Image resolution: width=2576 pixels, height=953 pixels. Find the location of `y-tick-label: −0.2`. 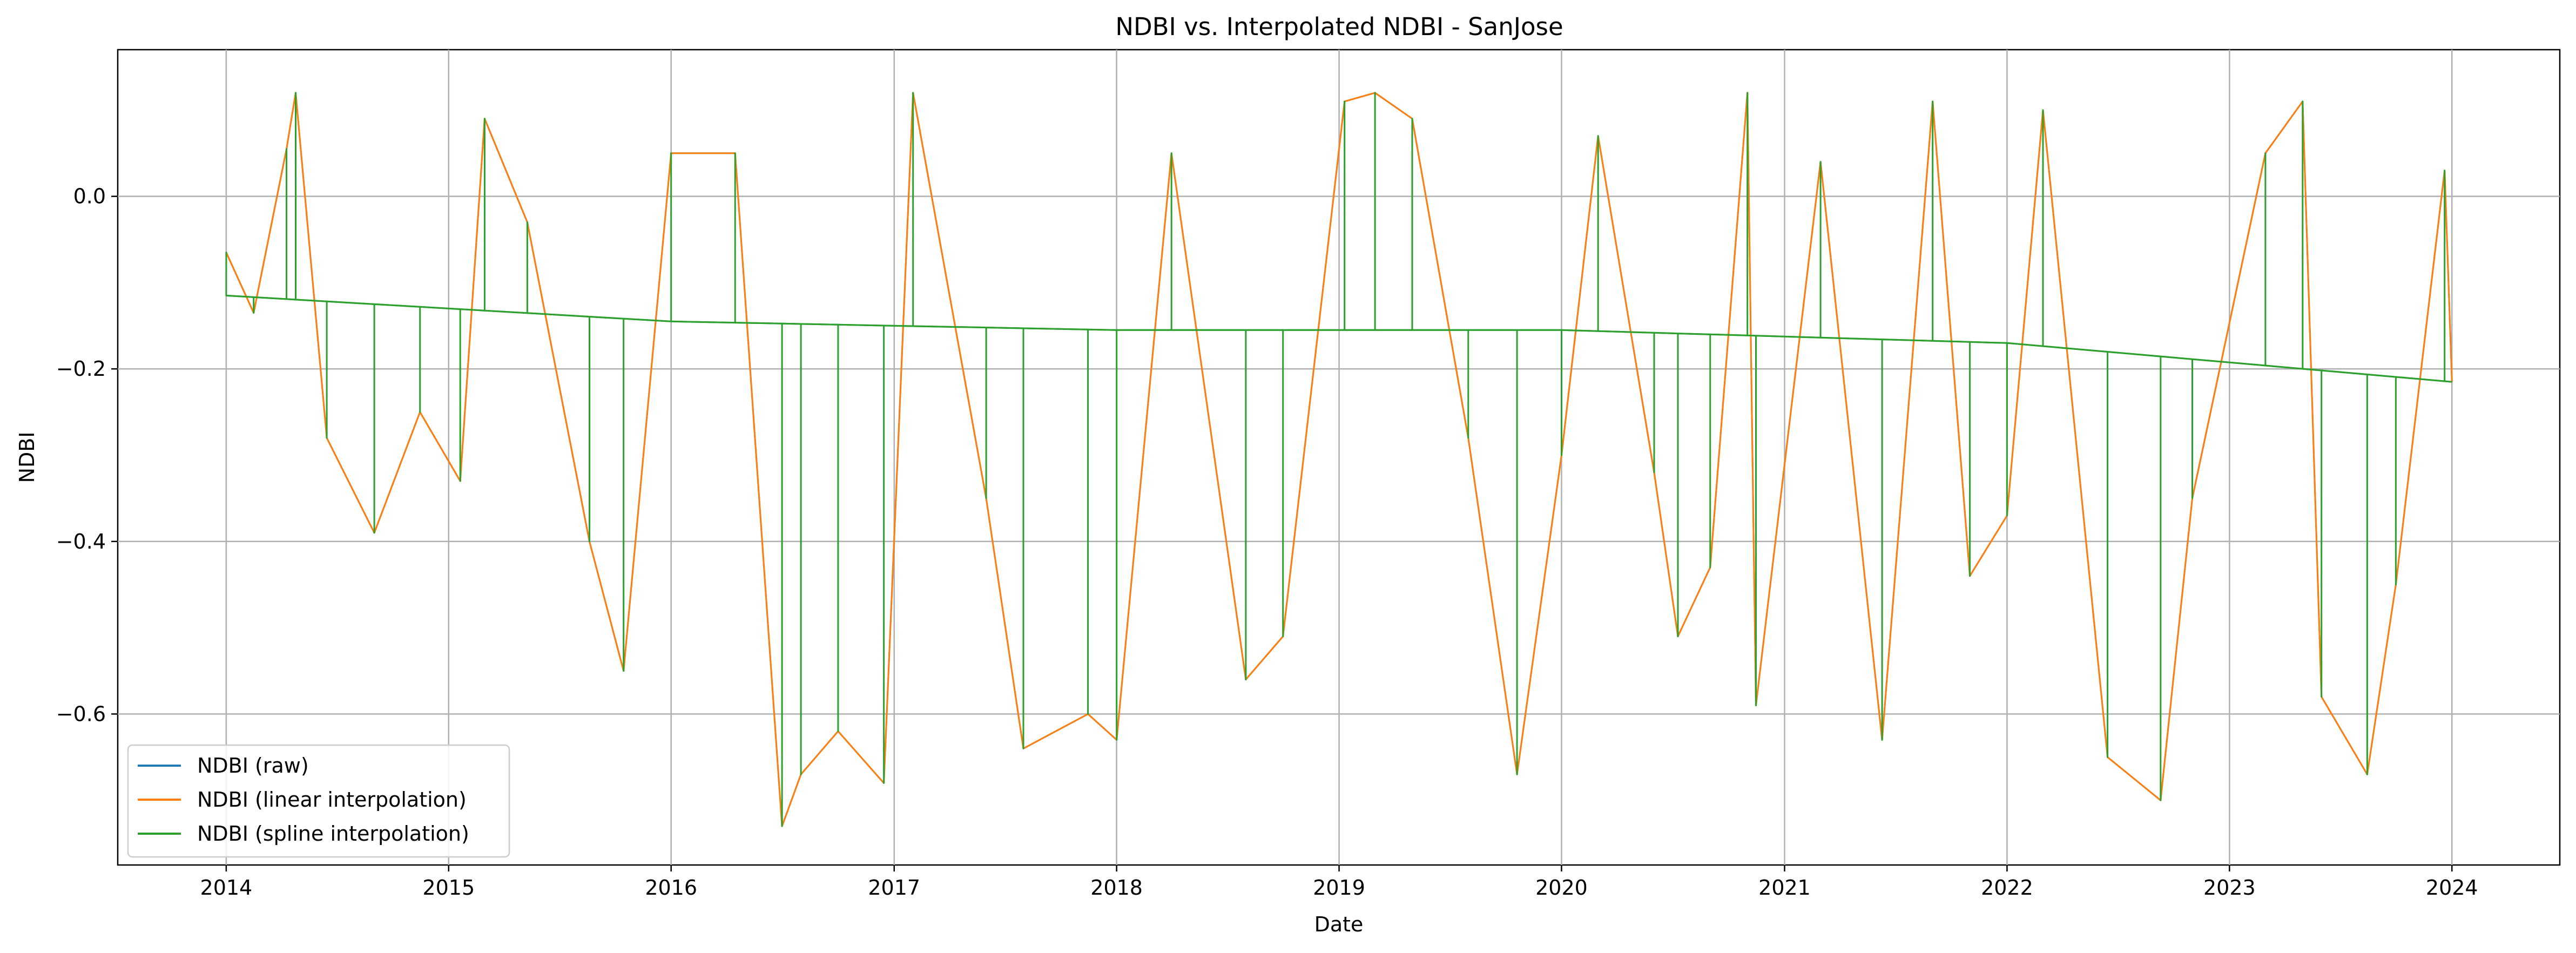

y-tick-label: −0.2 is located at coordinates (81, 369).